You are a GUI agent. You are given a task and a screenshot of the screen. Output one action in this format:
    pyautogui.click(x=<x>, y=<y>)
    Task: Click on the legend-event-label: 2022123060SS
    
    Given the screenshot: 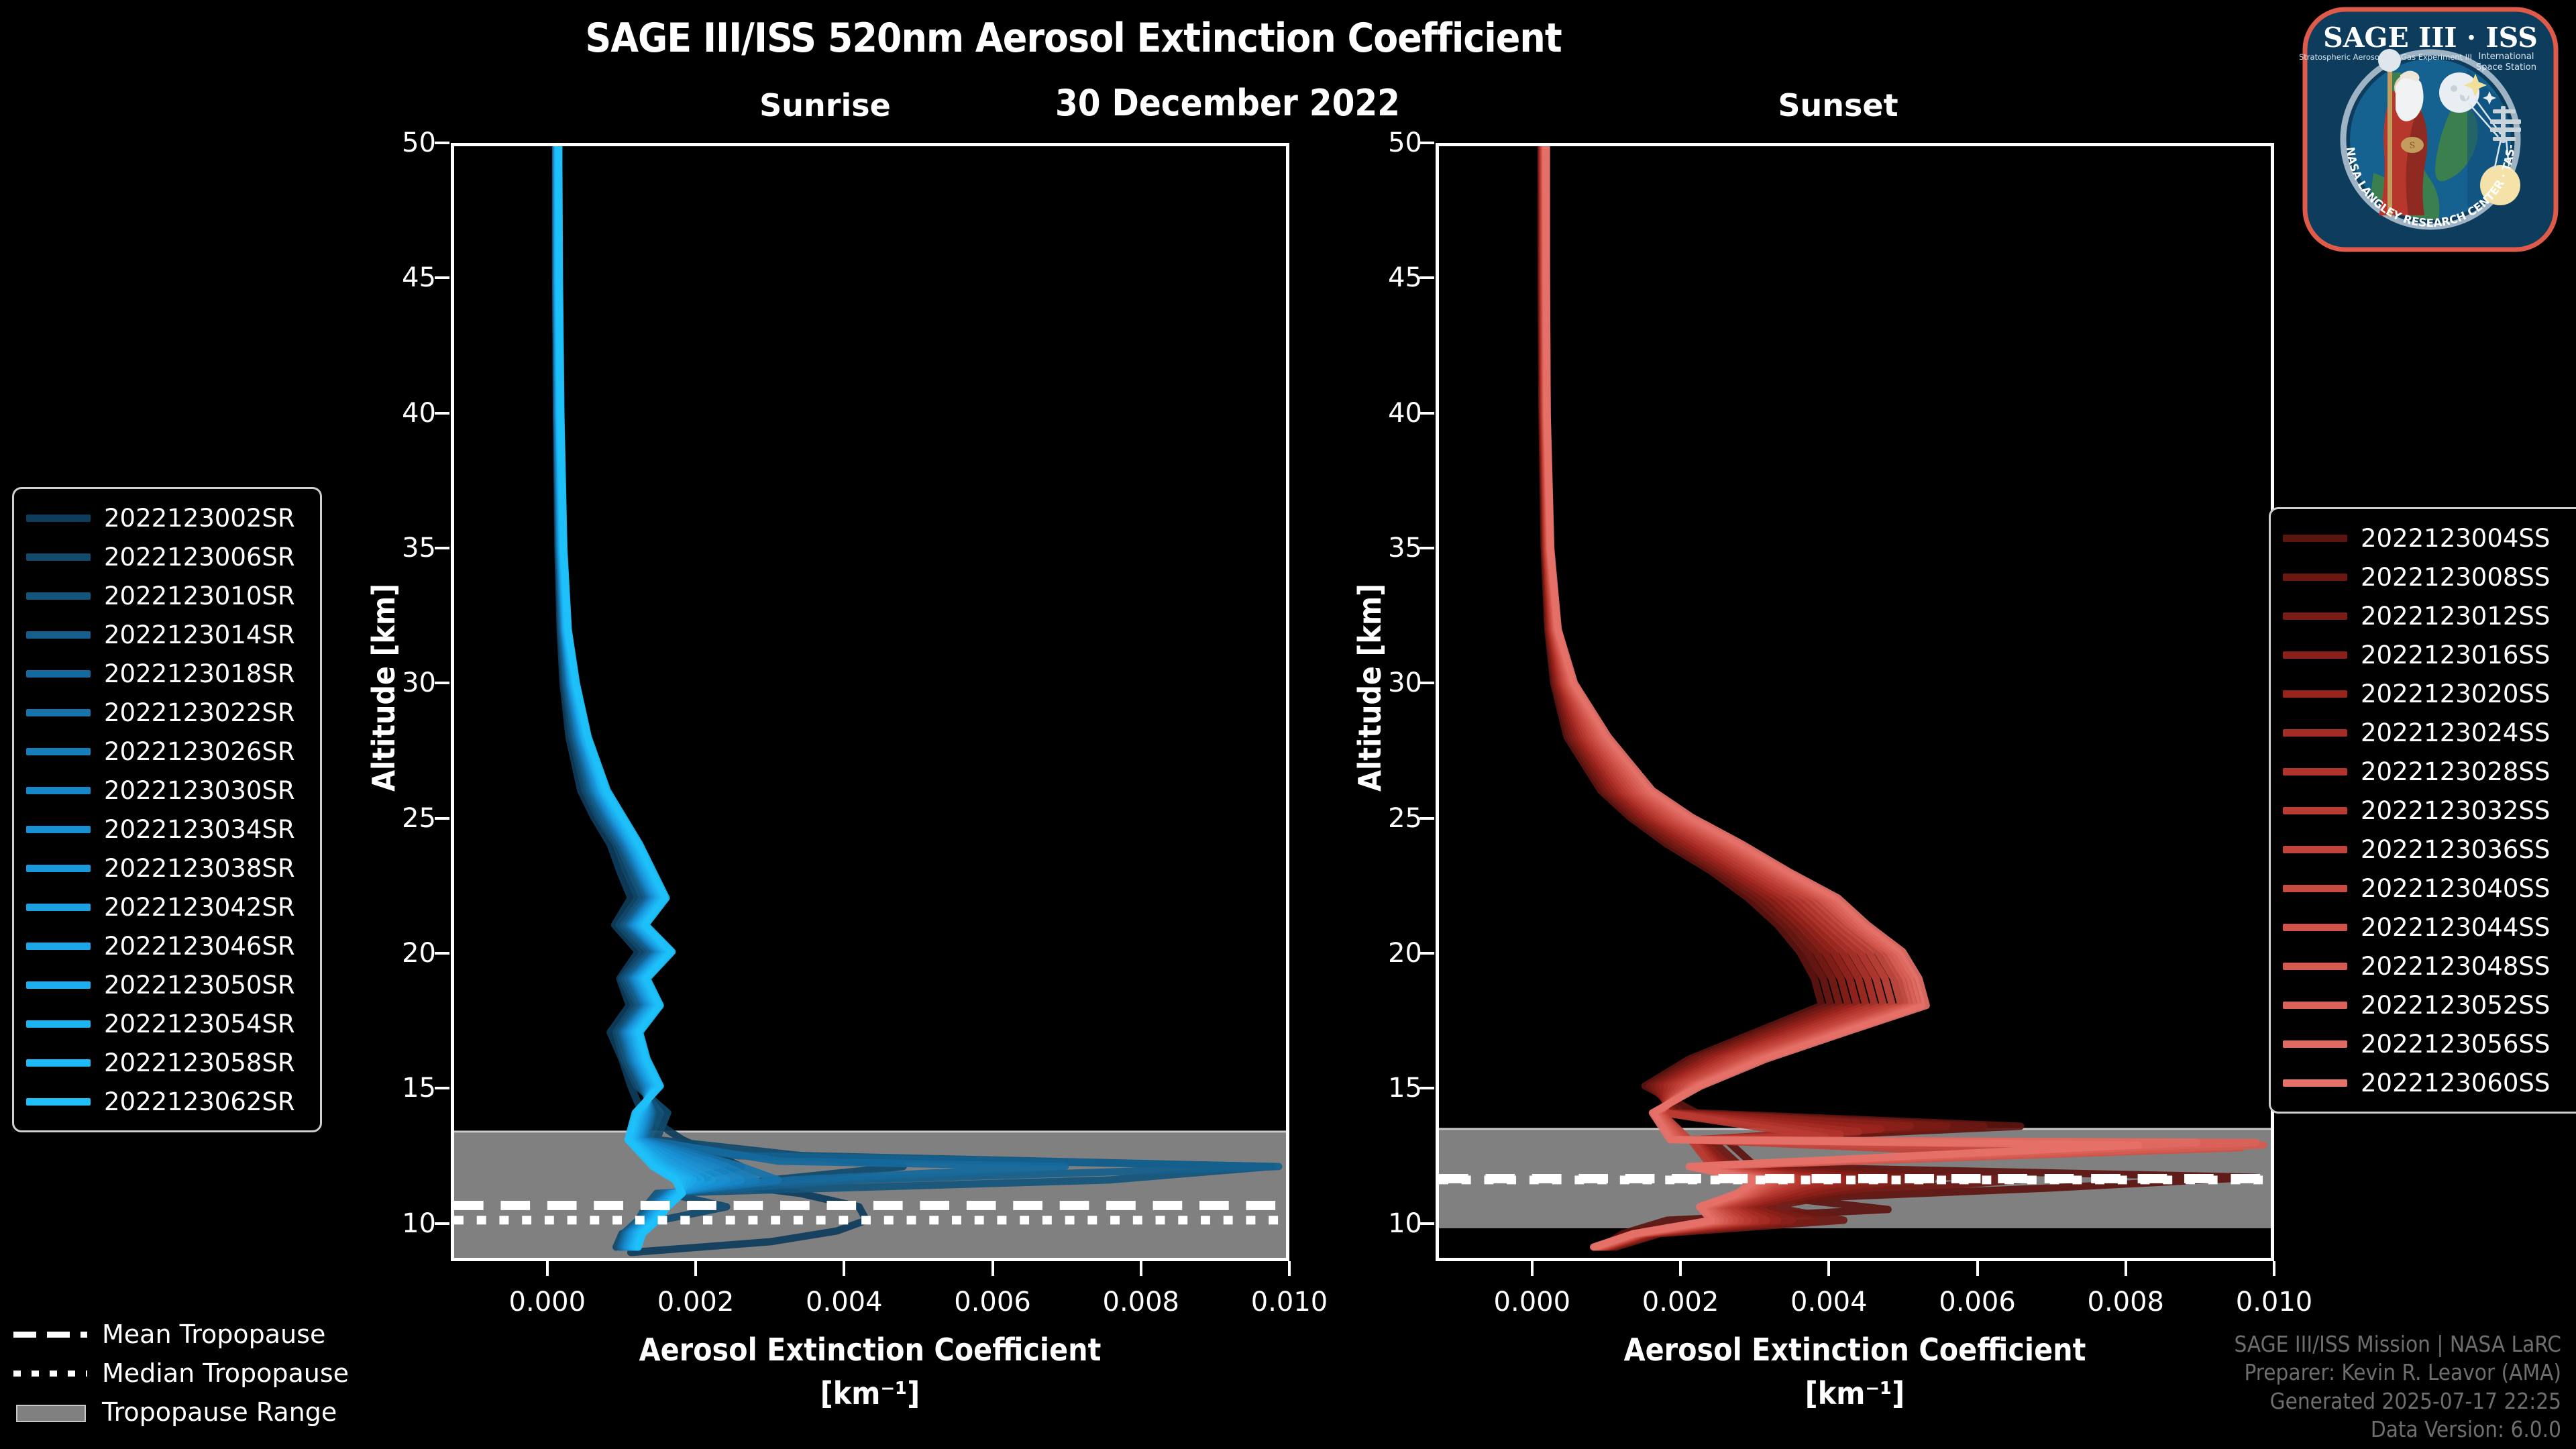 What is the action you would take?
    pyautogui.click(x=2456, y=1082)
    